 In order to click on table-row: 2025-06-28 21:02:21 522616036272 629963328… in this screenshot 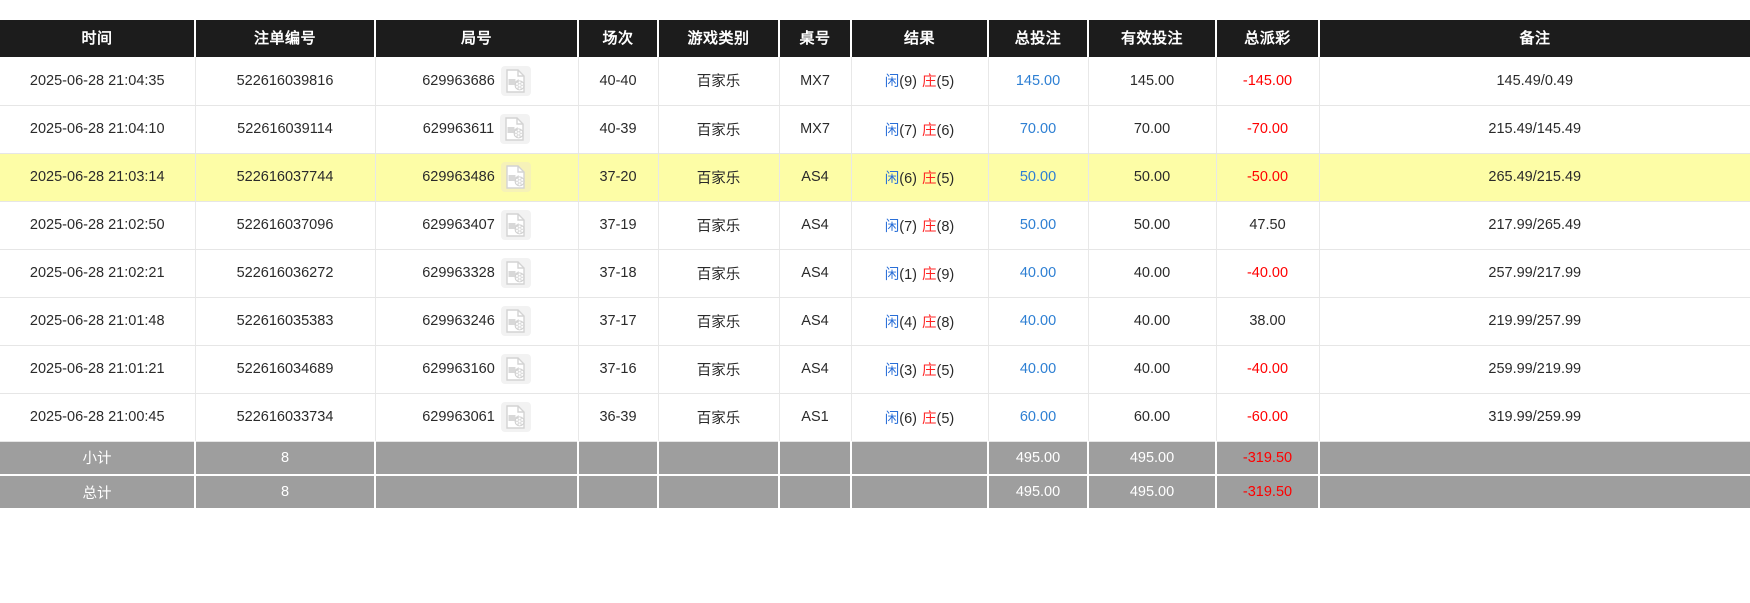, I will do `click(875, 273)`.